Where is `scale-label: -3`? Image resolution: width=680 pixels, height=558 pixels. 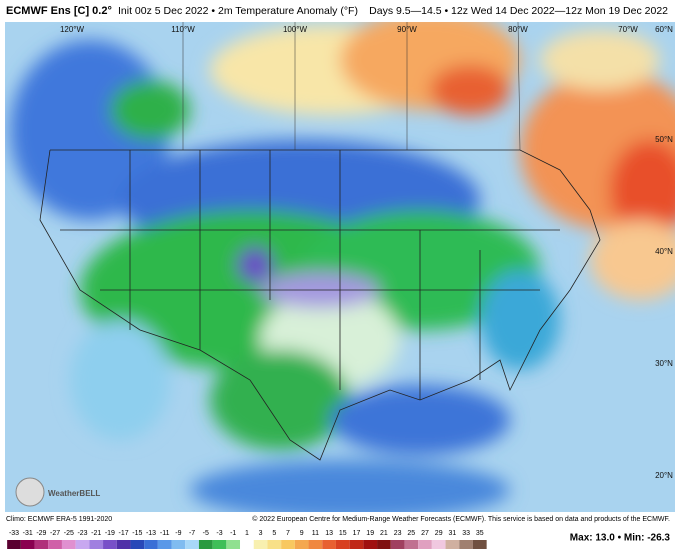
scale-label: -3 is located at coordinates (219, 533).